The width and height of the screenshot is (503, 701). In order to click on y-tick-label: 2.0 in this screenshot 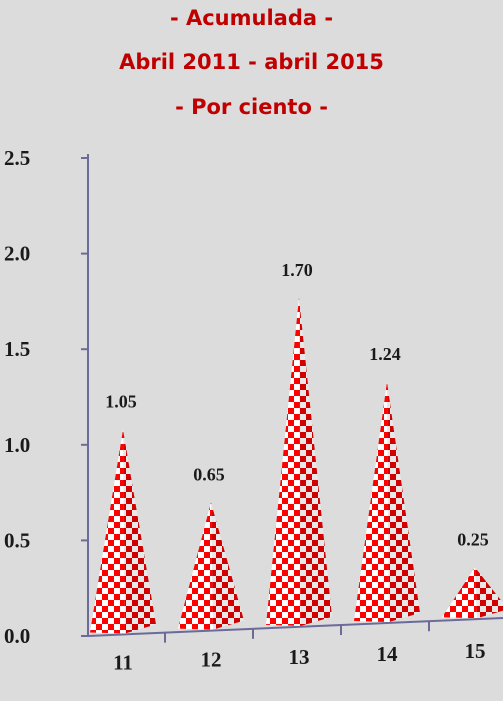, I will do `click(17, 254)`.